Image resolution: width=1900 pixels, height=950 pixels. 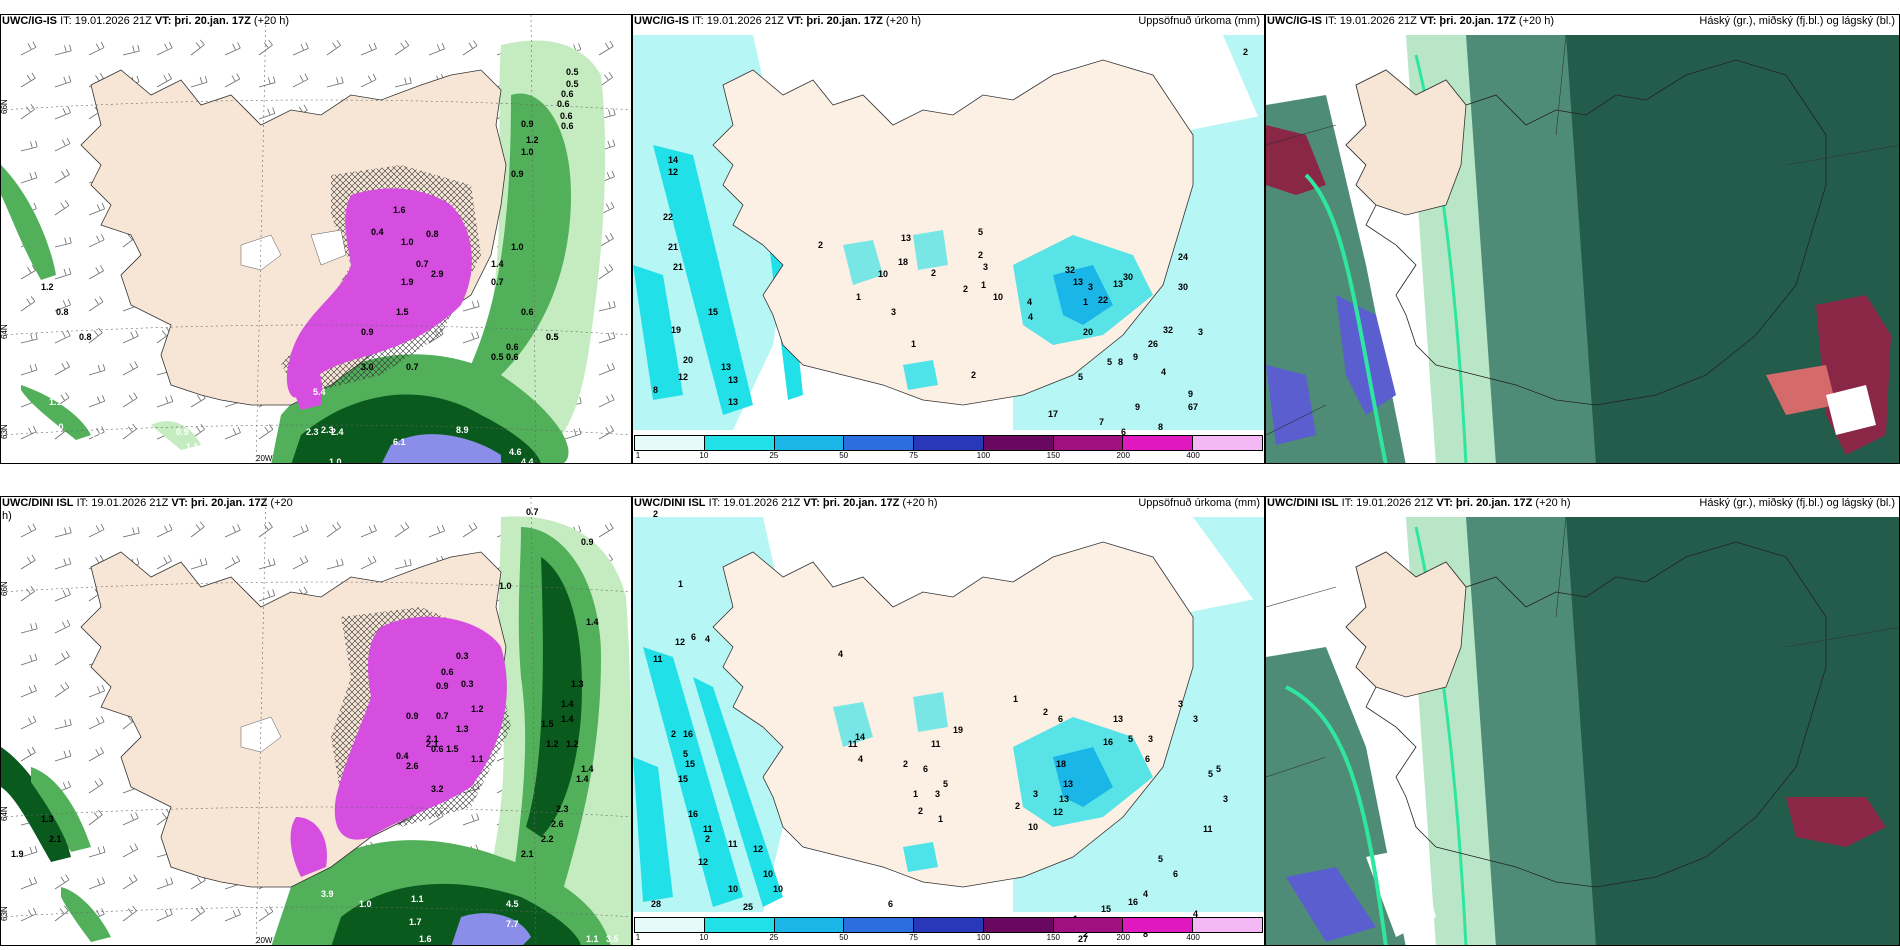 What do you see at coordinates (1083, 777) in the screenshot?
I see `precip-south-dark` at bounding box center [1083, 777].